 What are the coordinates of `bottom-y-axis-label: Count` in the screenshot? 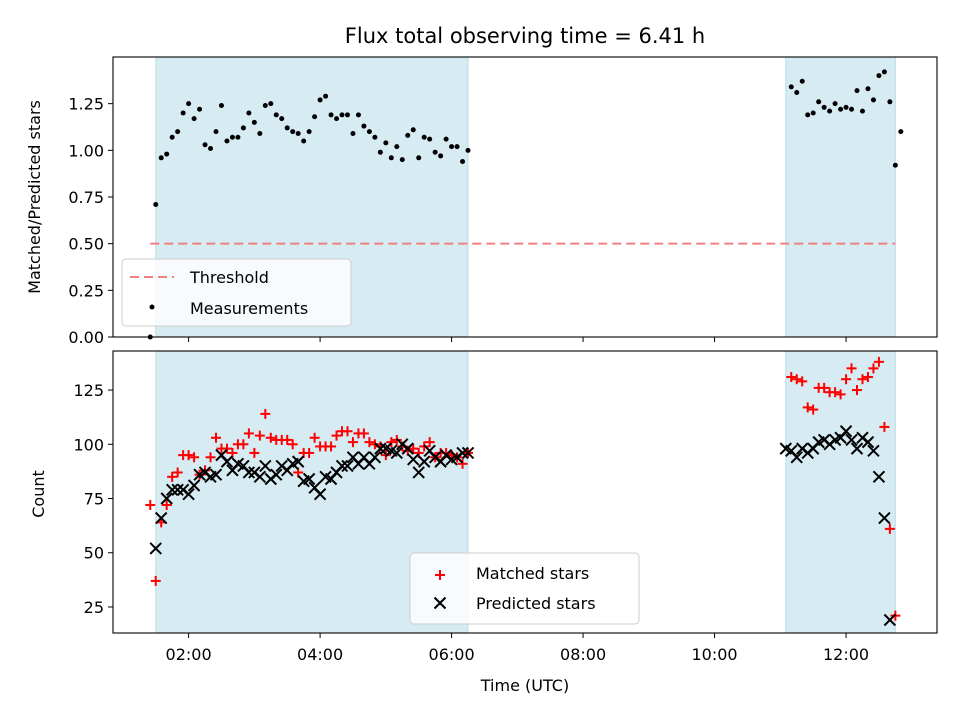 It's located at (38, 494).